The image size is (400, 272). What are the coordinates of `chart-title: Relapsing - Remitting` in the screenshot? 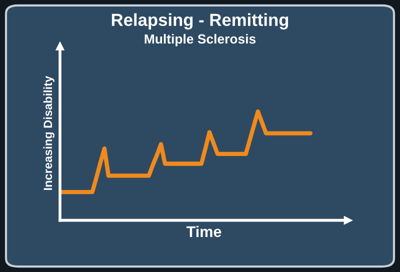 It's located at (200, 21).